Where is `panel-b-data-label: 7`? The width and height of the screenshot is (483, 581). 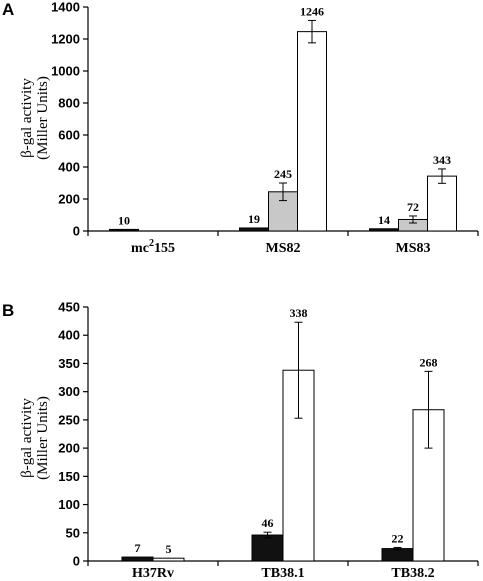 panel-b-data-label: 7 is located at coordinates (138, 548).